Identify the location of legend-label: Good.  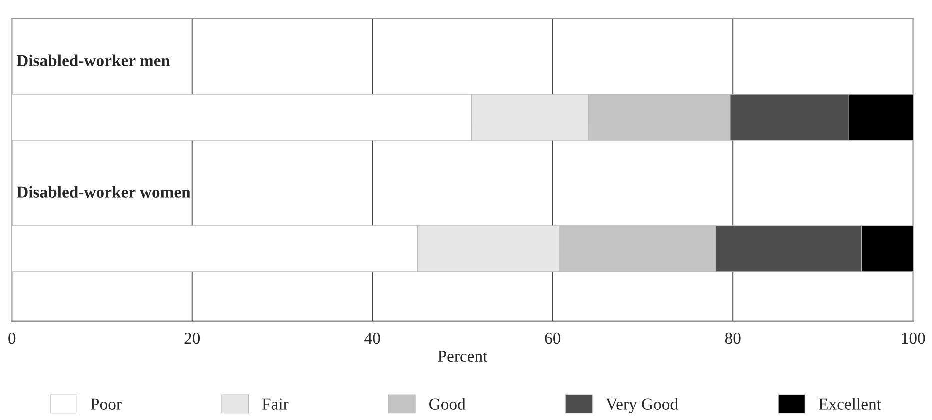
(448, 404).